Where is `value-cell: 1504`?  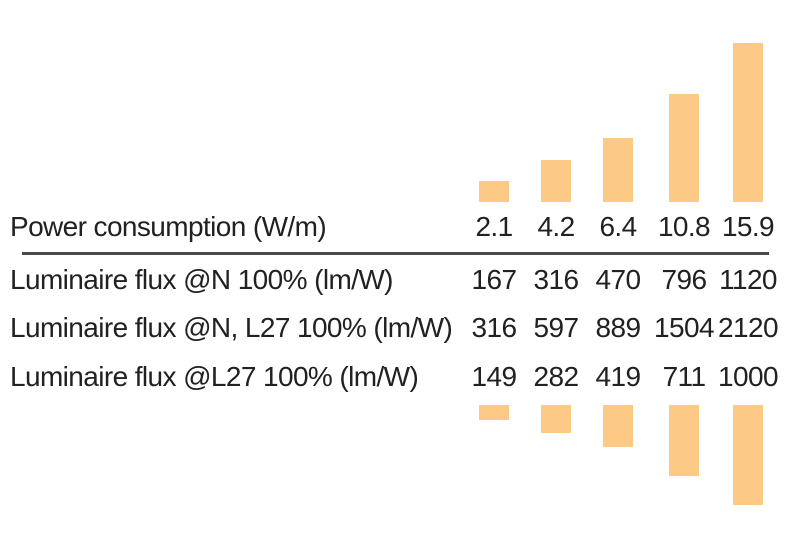 value-cell: 1504 is located at coordinates (684, 327).